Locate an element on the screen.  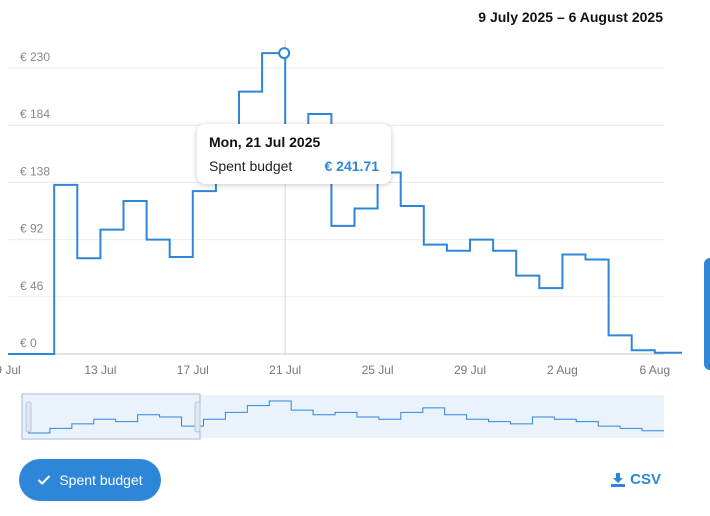
navigator-right-handle is located at coordinates (197, 417).